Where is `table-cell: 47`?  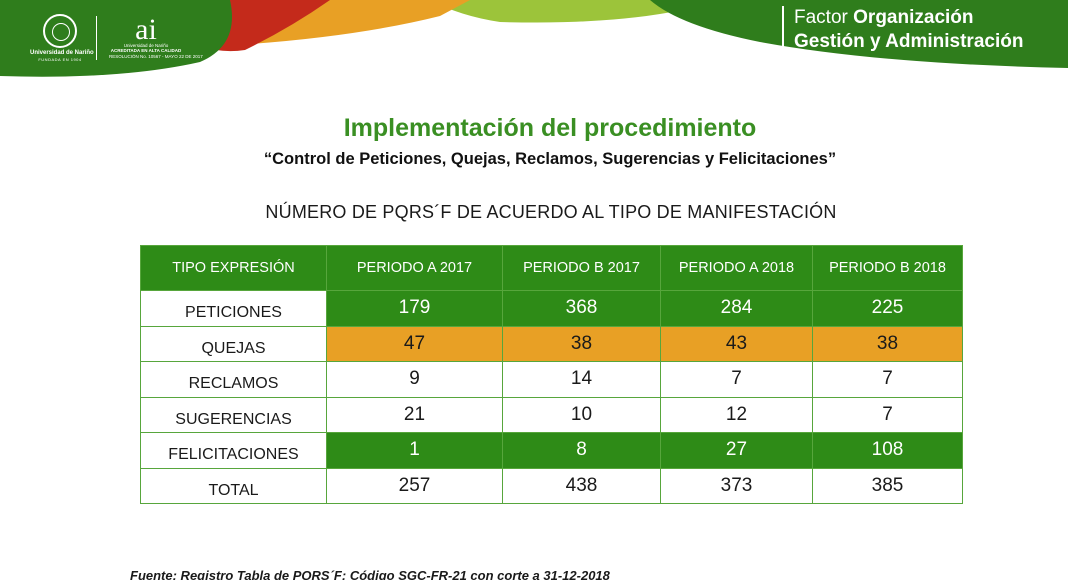 table-cell: 47 is located at coordinates (414, 343).